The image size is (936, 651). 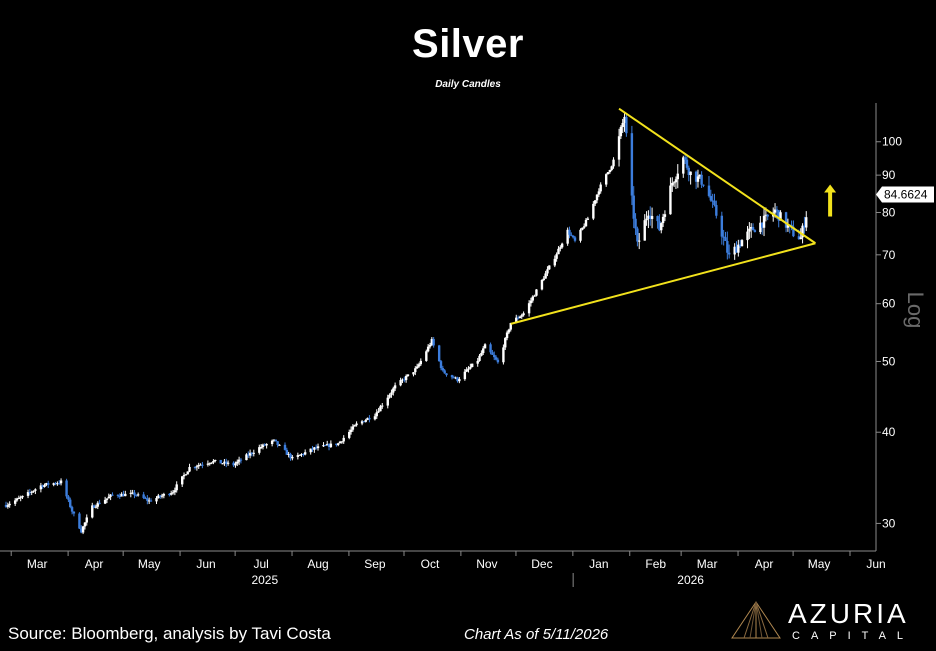 What do you see at coordinates (536, 634) in the screenshot?
I see `chart-date-note: Chart As of 5/11/2026` at bounding box center [536, 634].